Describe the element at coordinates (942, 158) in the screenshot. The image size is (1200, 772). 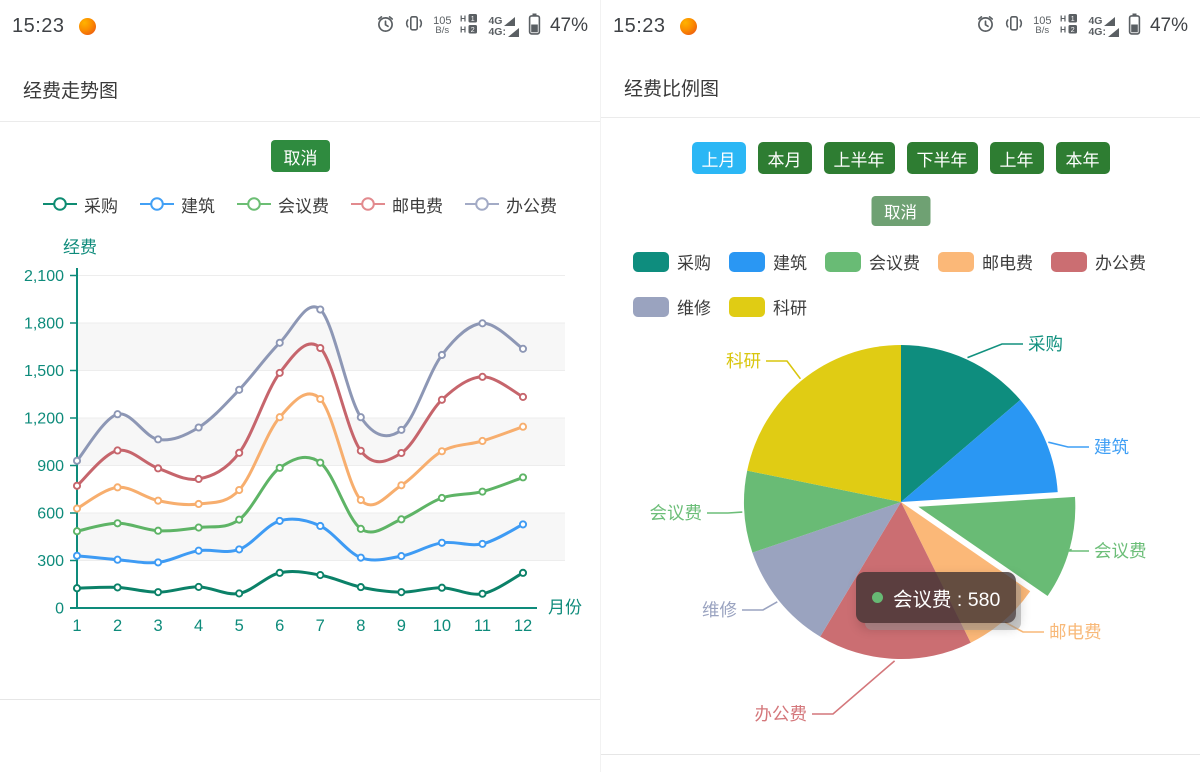
I see `period-button-3: 下半年` at that location.